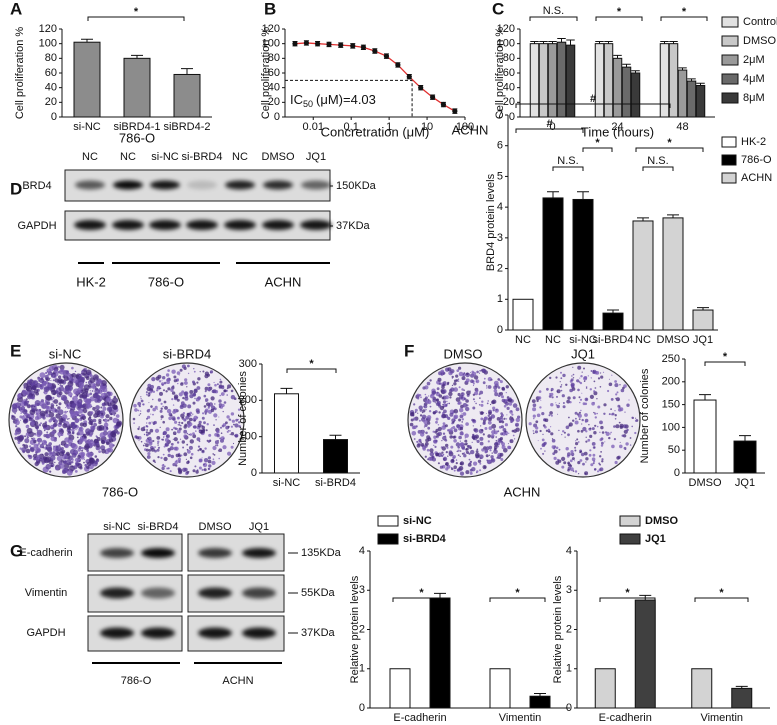 The height and width of the screenshot is (725, 777). I want to click on x-tick-label: 10, so click(427, 127).